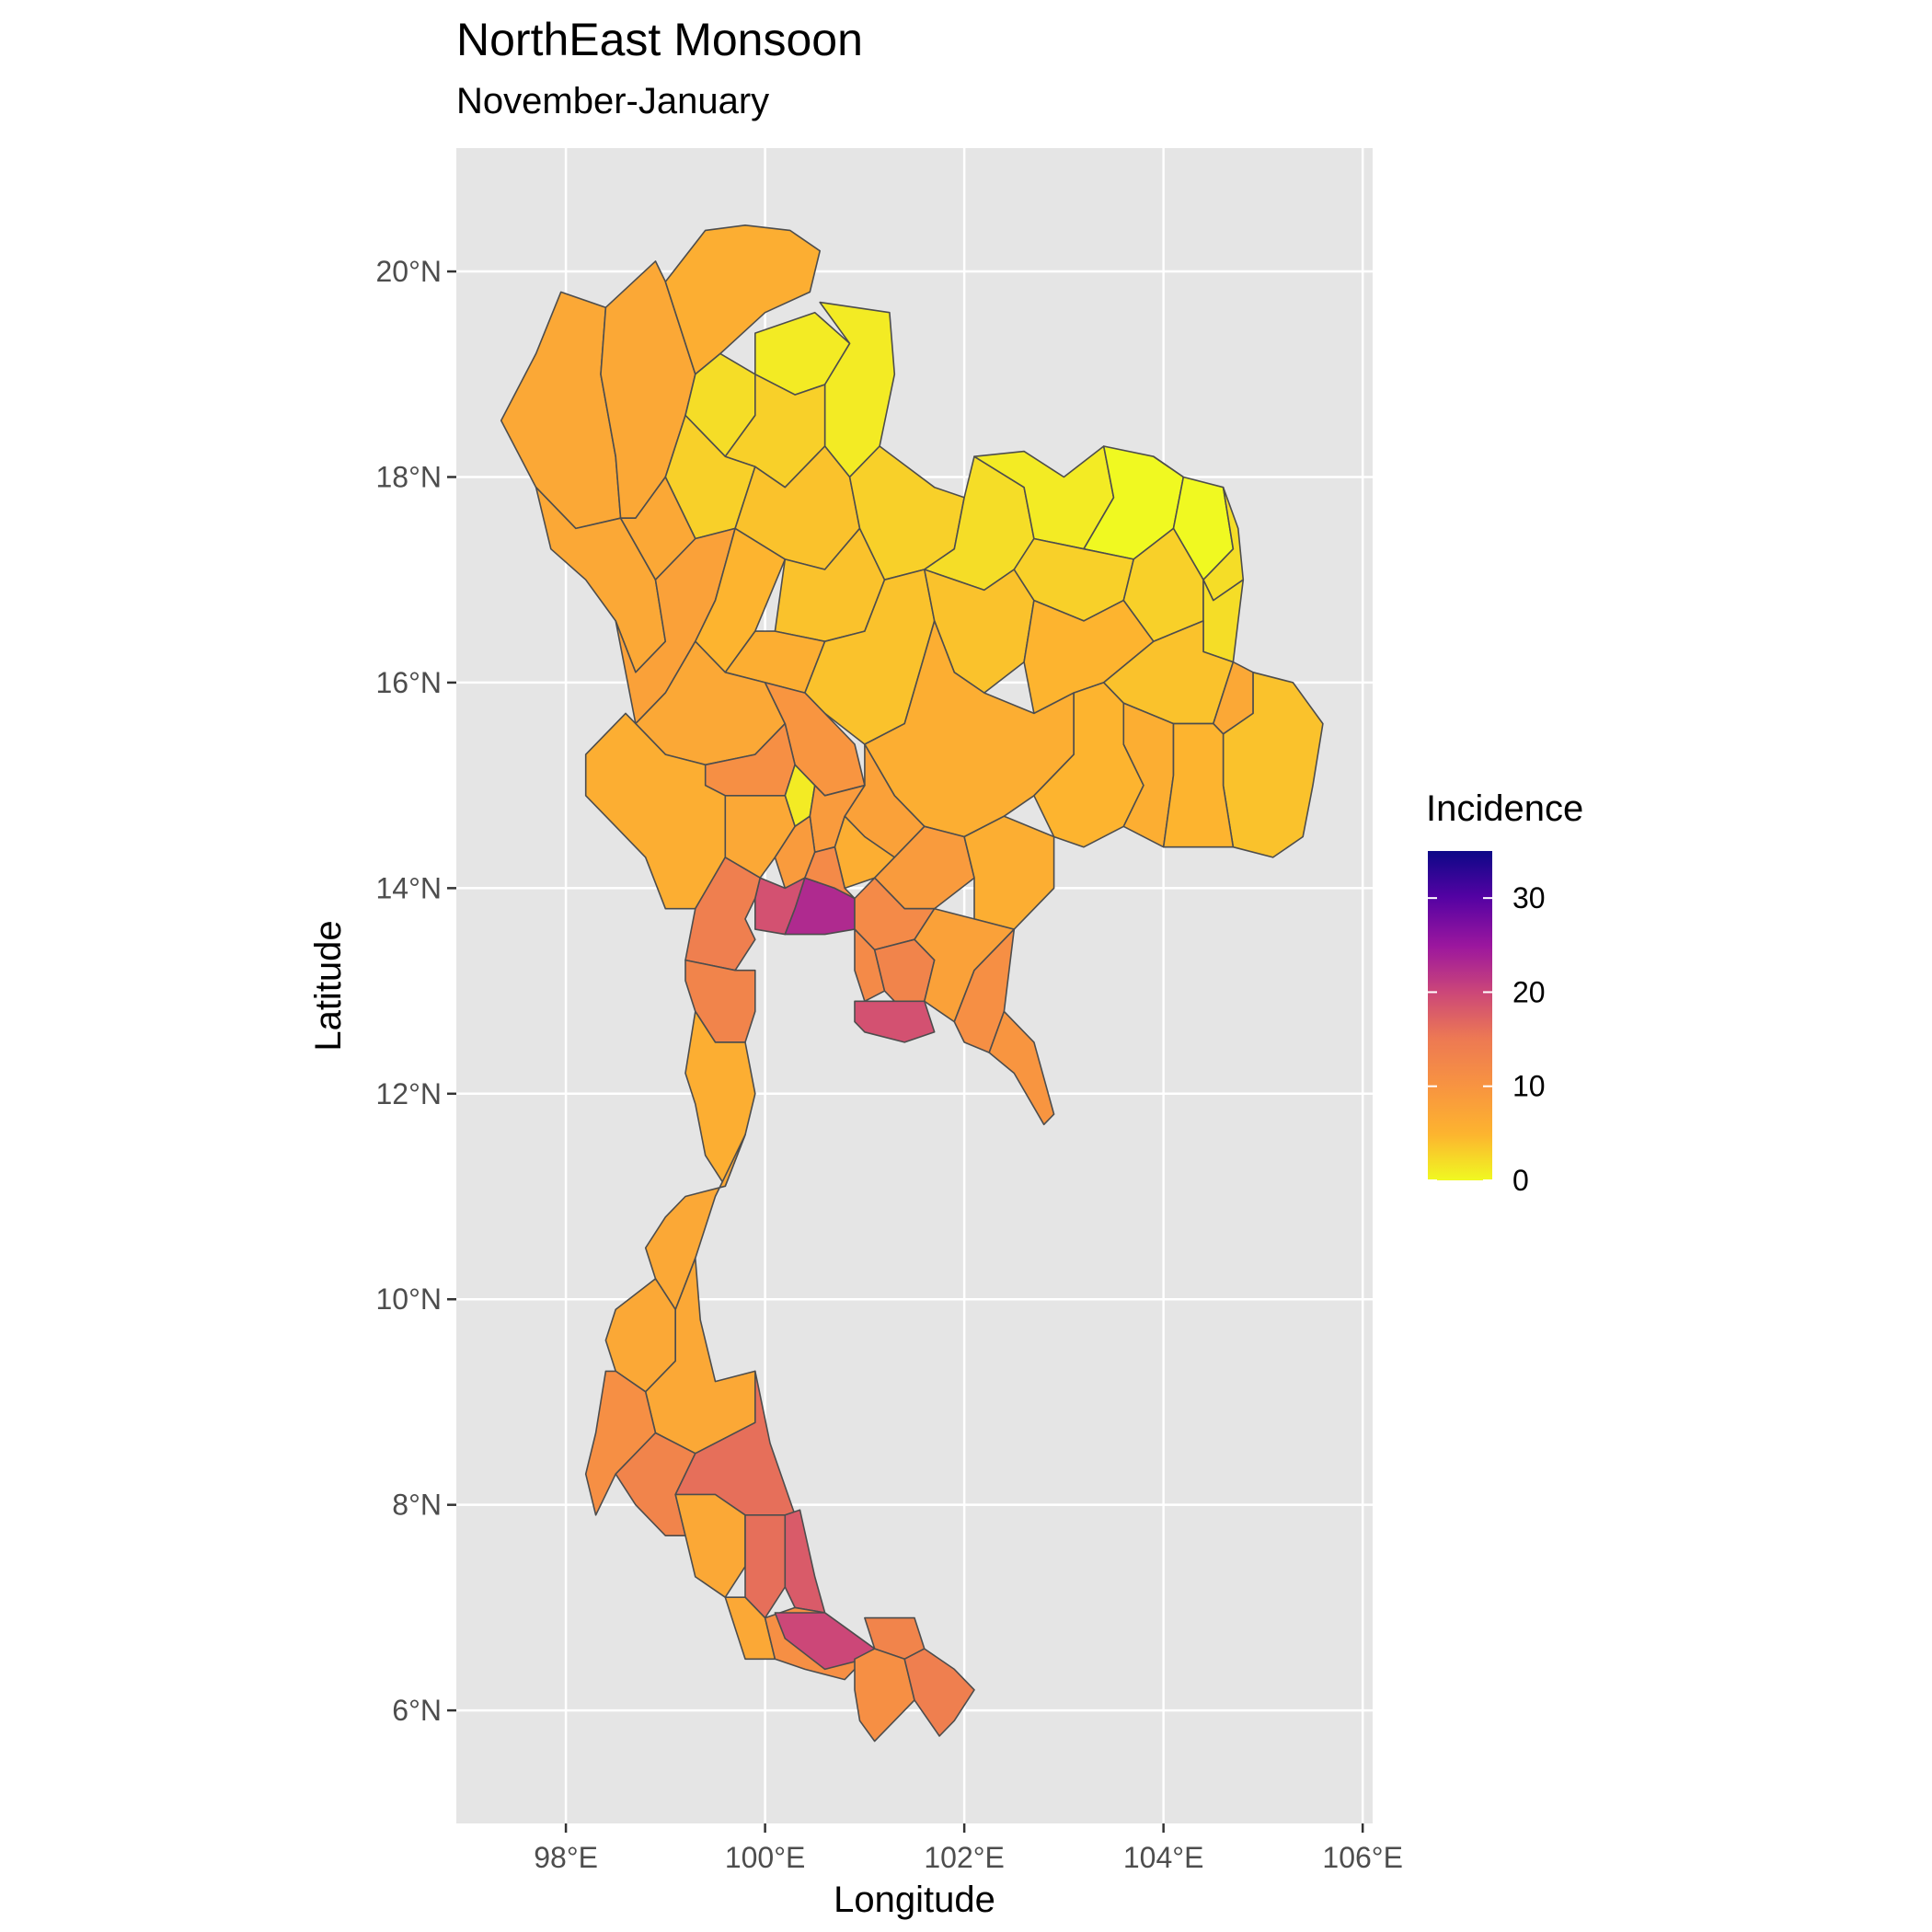 Image resolution: width=1932 pixels, height=1932 pixels. I want to click on x-axis-label: Longitude, so click(914, 1900).